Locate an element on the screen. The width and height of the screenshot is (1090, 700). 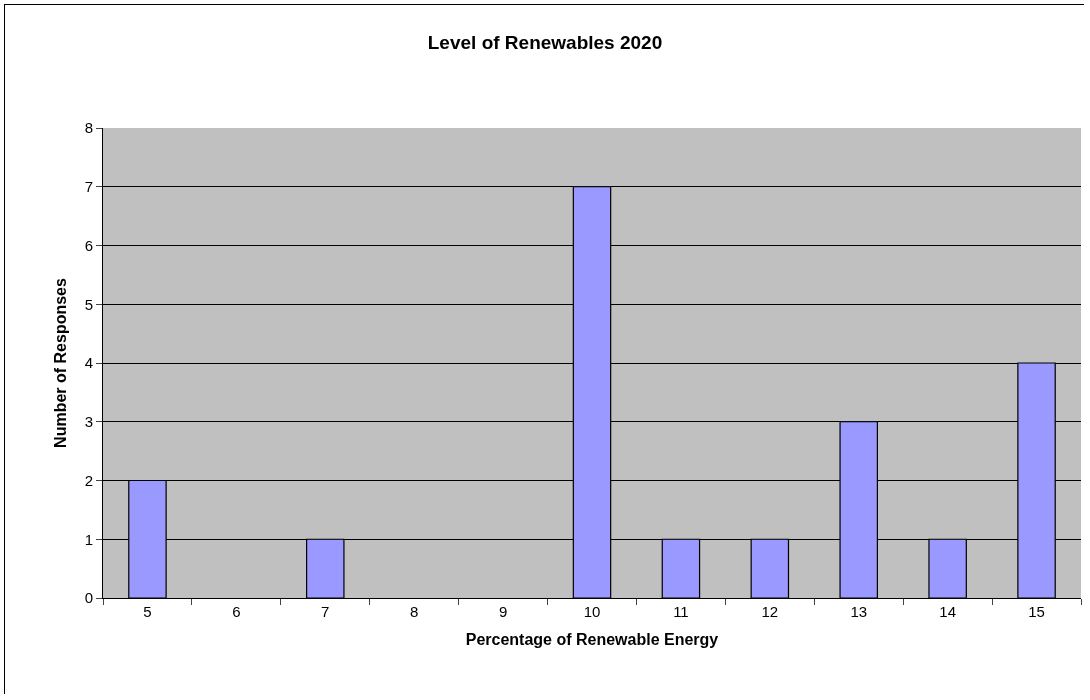
y-tick-label: 4 is located at coordinates (88, 363).